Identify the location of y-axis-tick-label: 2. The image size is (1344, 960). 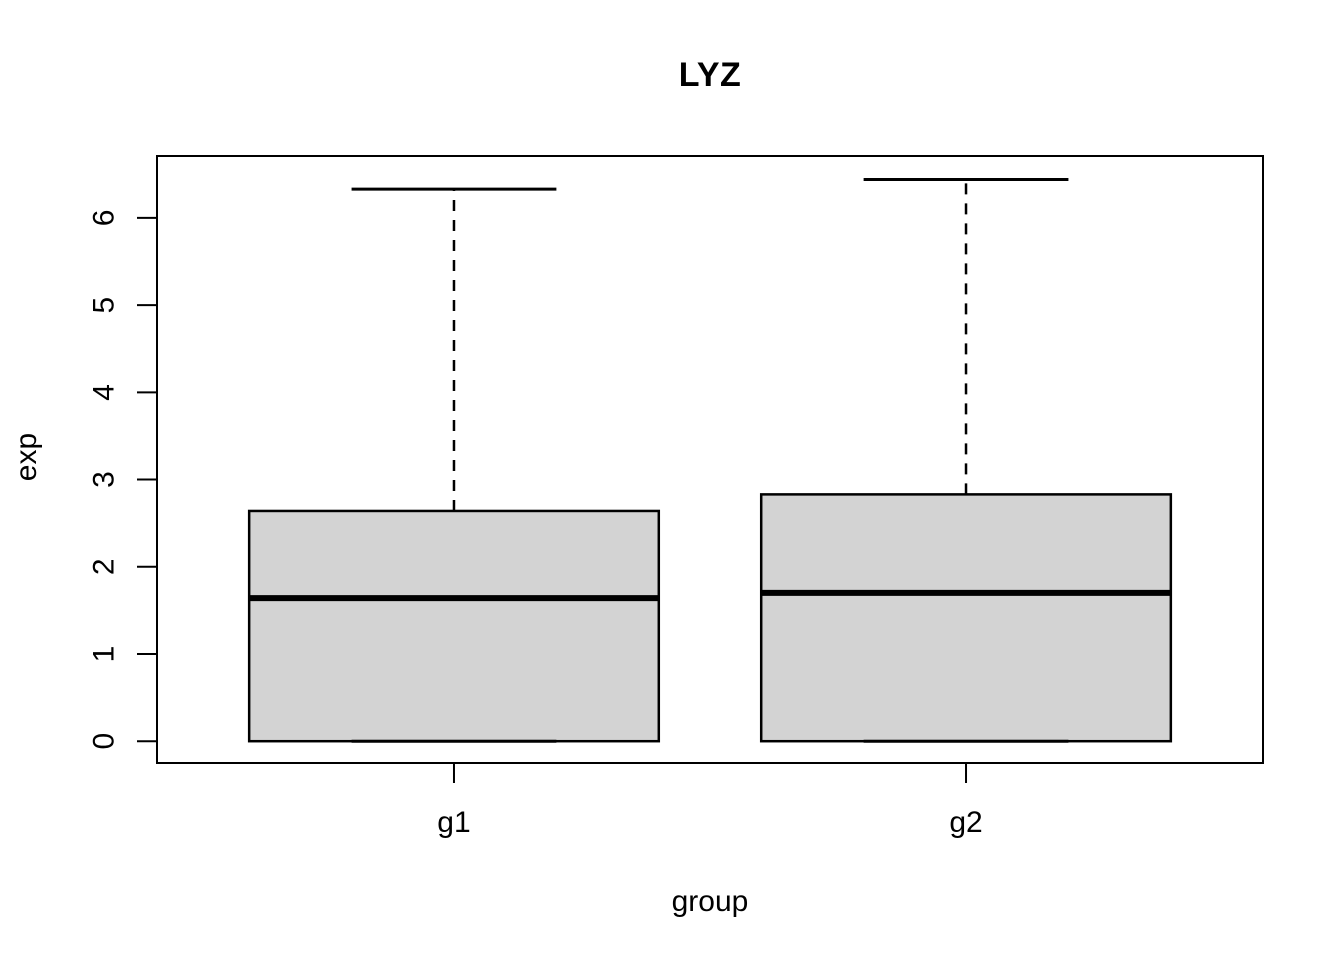
(104, 566).